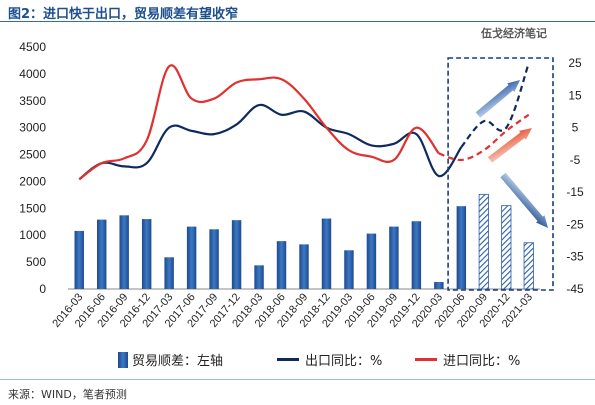 This screenshot has width=595, height=405. Describe the element at coordinates (482, 361) in the screenshot. I see `legend-import-label: 进口同比：%` at that location.